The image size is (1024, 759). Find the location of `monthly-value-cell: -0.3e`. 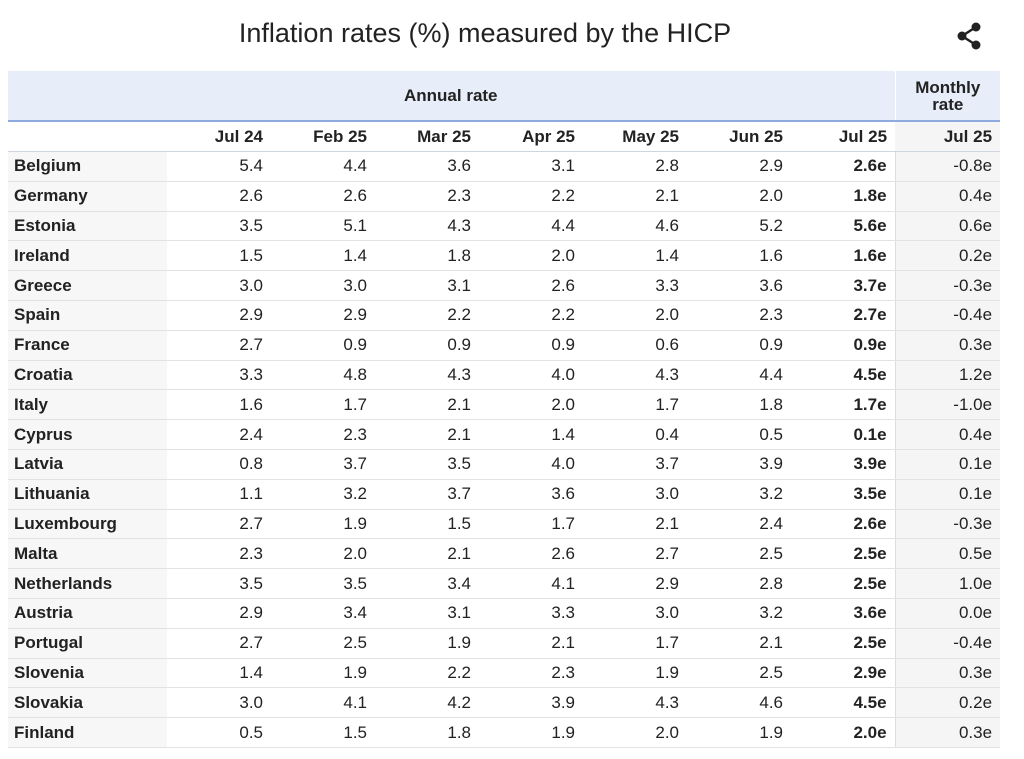

monthly-value-cell: -0.3e is located at coordinates (947, 285).